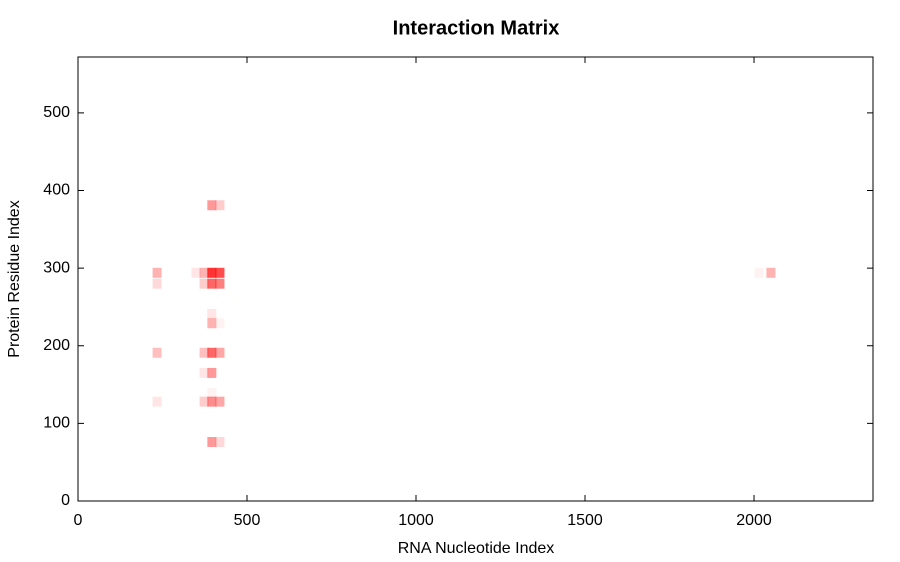 This screenshot has width=900, height=562. Describe the element at coordinates (65, 500) in the screenshot. I see `y-tick-label: 0` at that location.